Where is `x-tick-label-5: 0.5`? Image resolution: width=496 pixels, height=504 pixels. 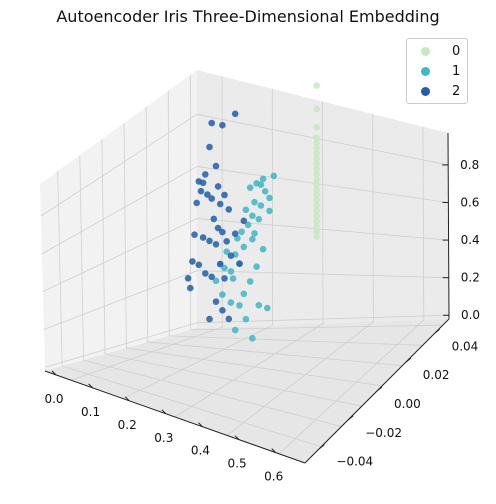
x-tick-label-5: 0.5 is located at coordinates (237, 464).